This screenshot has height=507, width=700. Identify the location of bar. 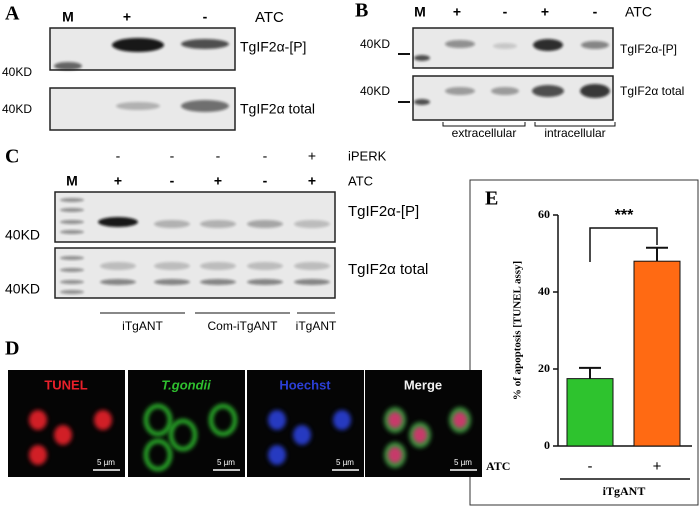
(590, 412).